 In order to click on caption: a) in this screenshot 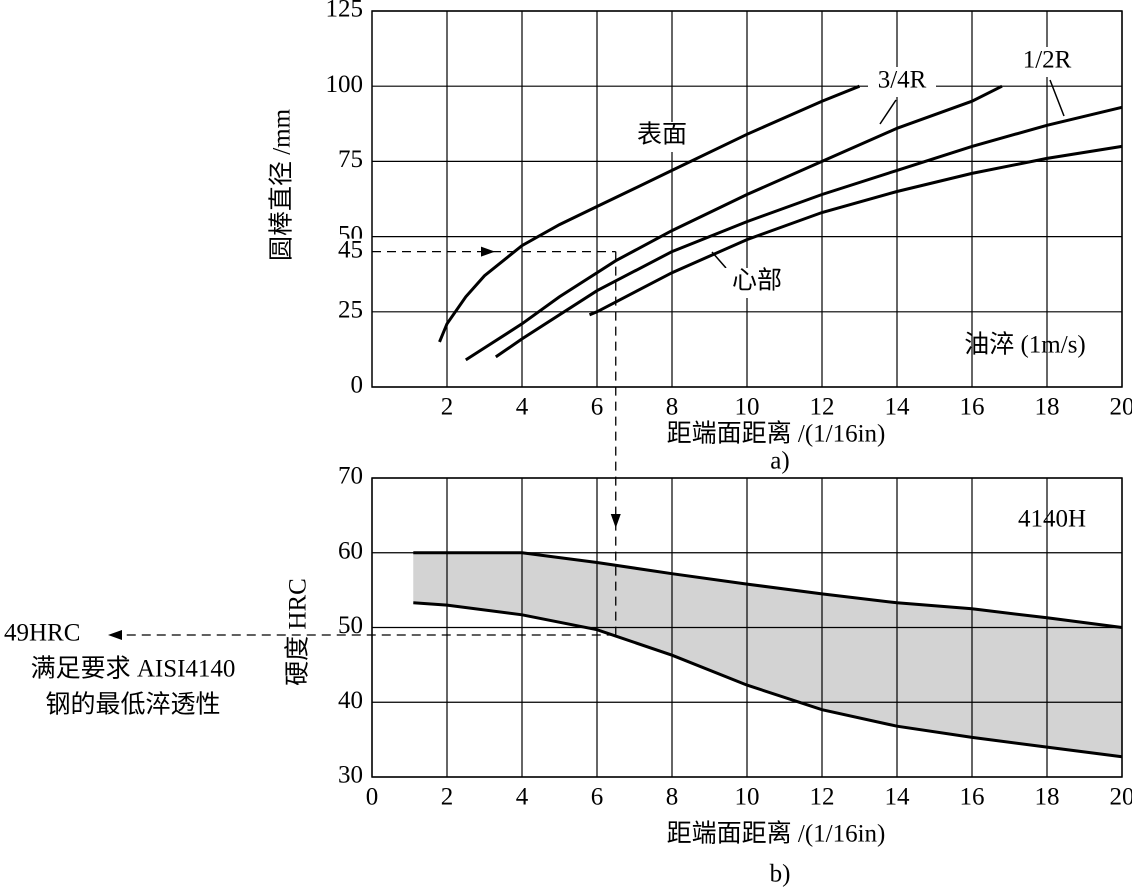, I will do `click(779, 461)`.